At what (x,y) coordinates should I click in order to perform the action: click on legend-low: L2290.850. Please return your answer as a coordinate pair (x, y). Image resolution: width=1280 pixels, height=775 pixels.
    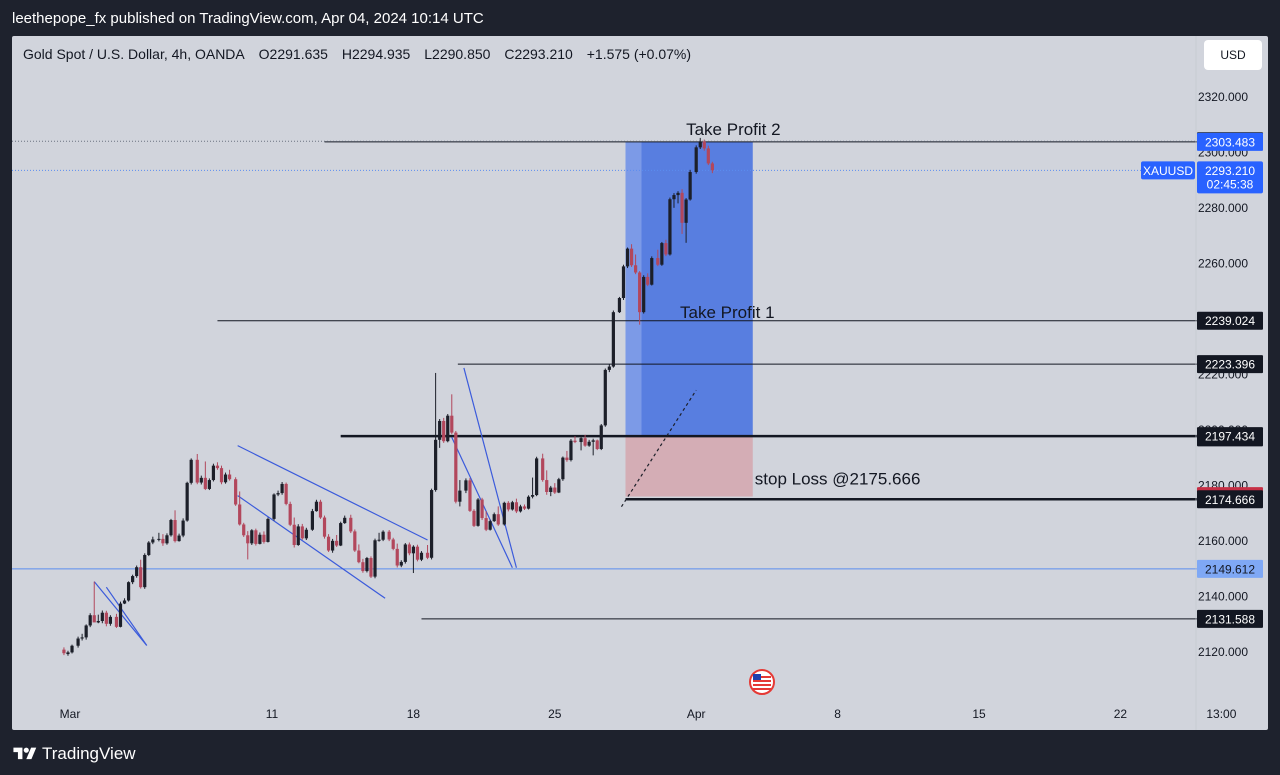
    Looking at the image, I should click on (457, 54).